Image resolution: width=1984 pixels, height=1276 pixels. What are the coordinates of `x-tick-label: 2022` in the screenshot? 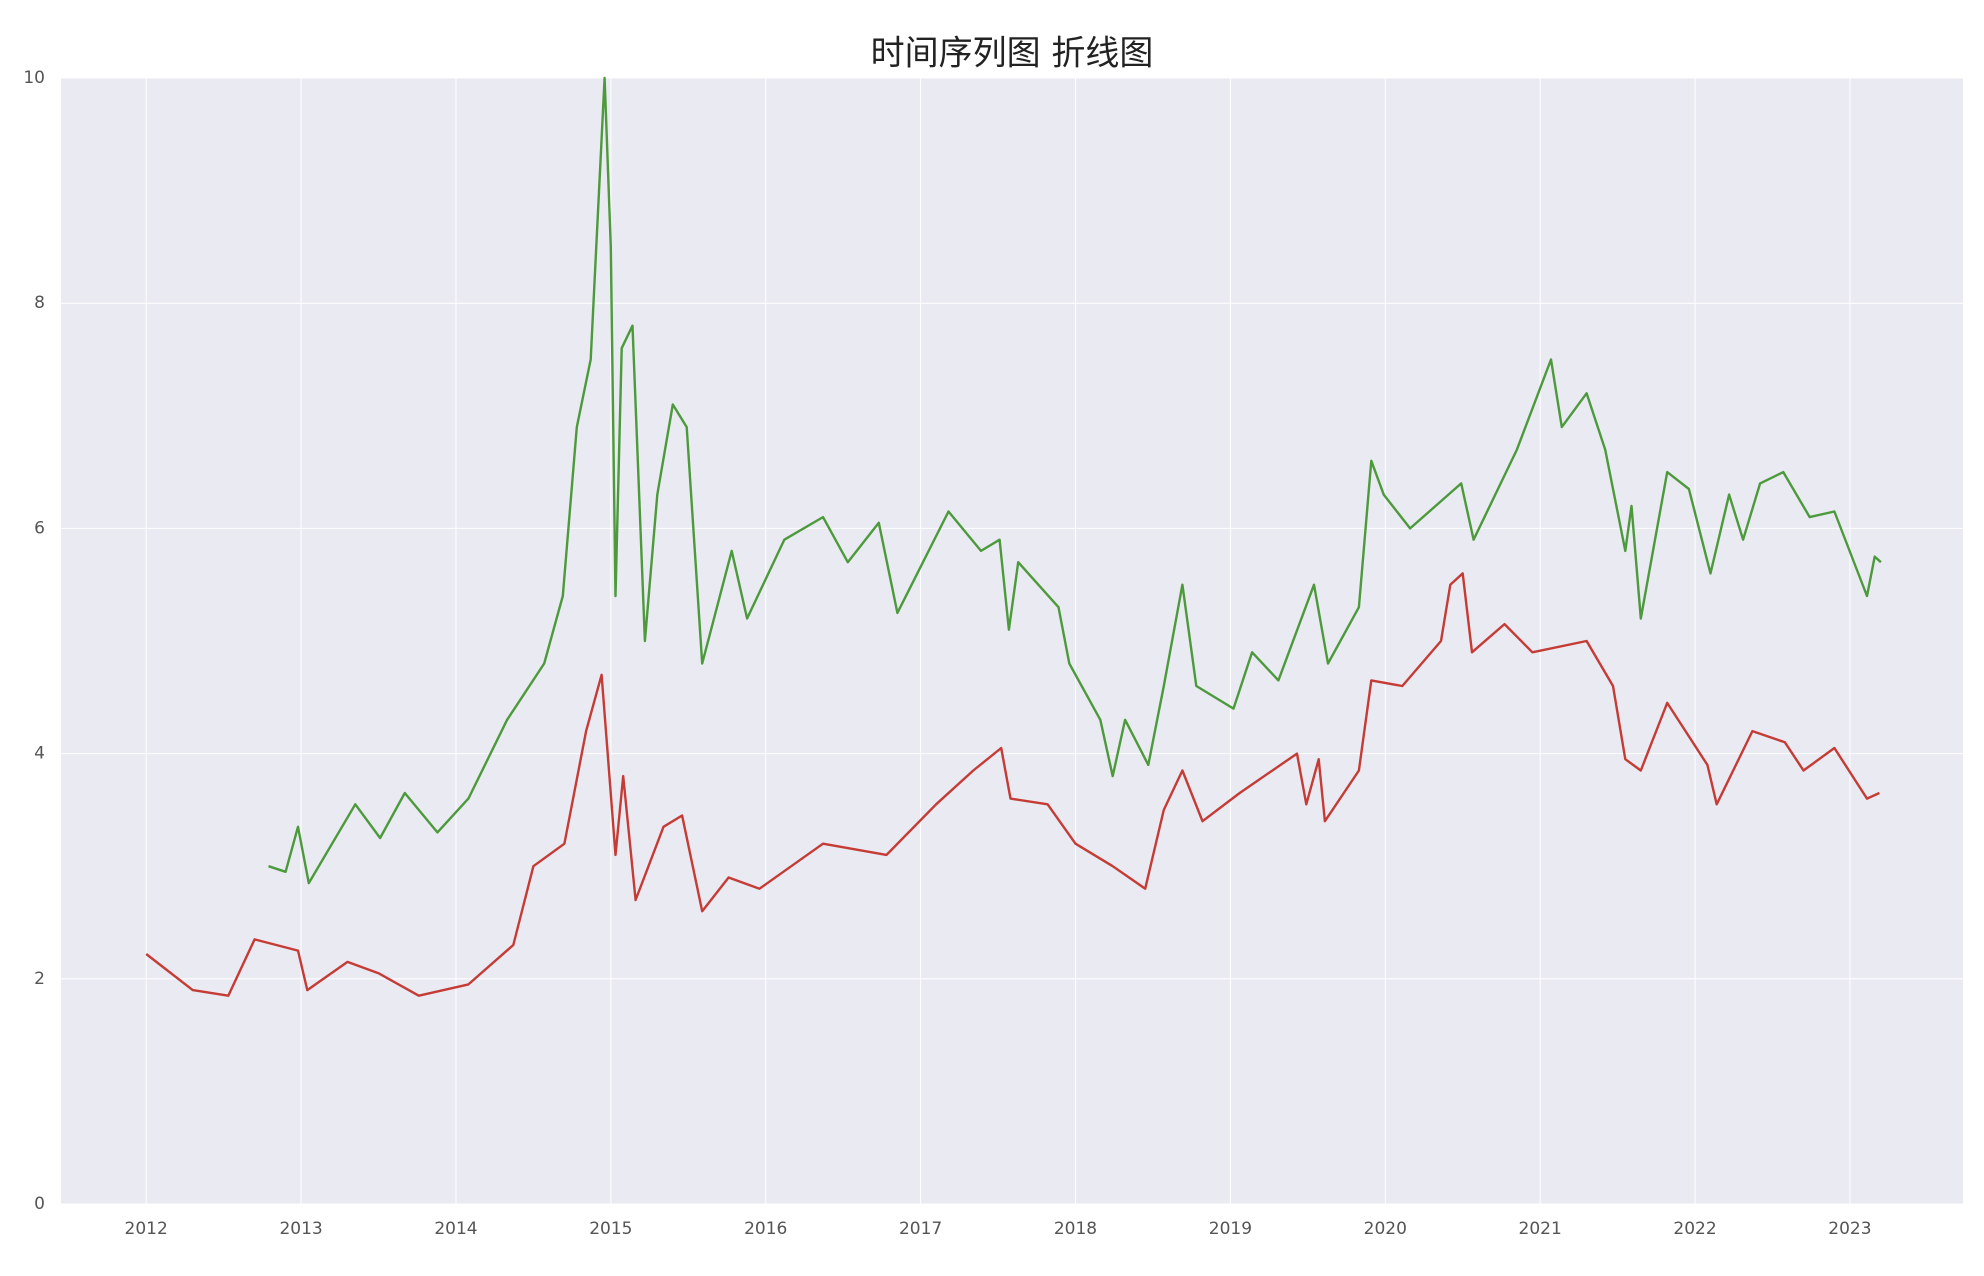 It's located at (1694, 1229).